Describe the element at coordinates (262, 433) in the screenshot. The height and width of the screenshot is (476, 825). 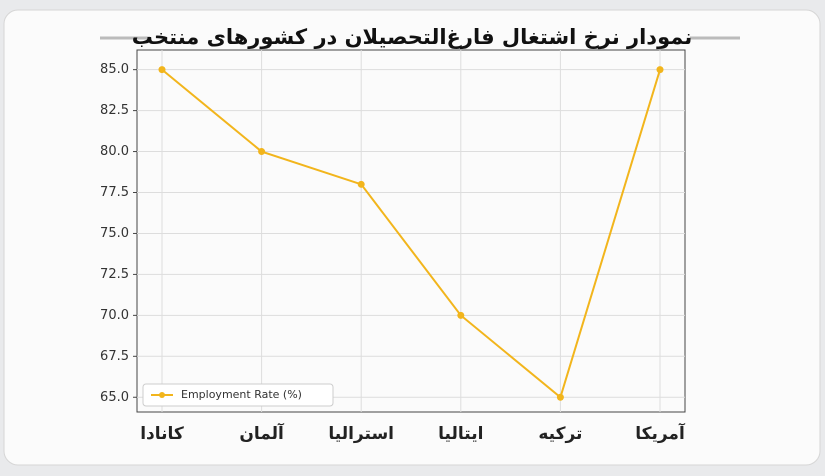
I see `x-tick-label: آلمان` at that location.